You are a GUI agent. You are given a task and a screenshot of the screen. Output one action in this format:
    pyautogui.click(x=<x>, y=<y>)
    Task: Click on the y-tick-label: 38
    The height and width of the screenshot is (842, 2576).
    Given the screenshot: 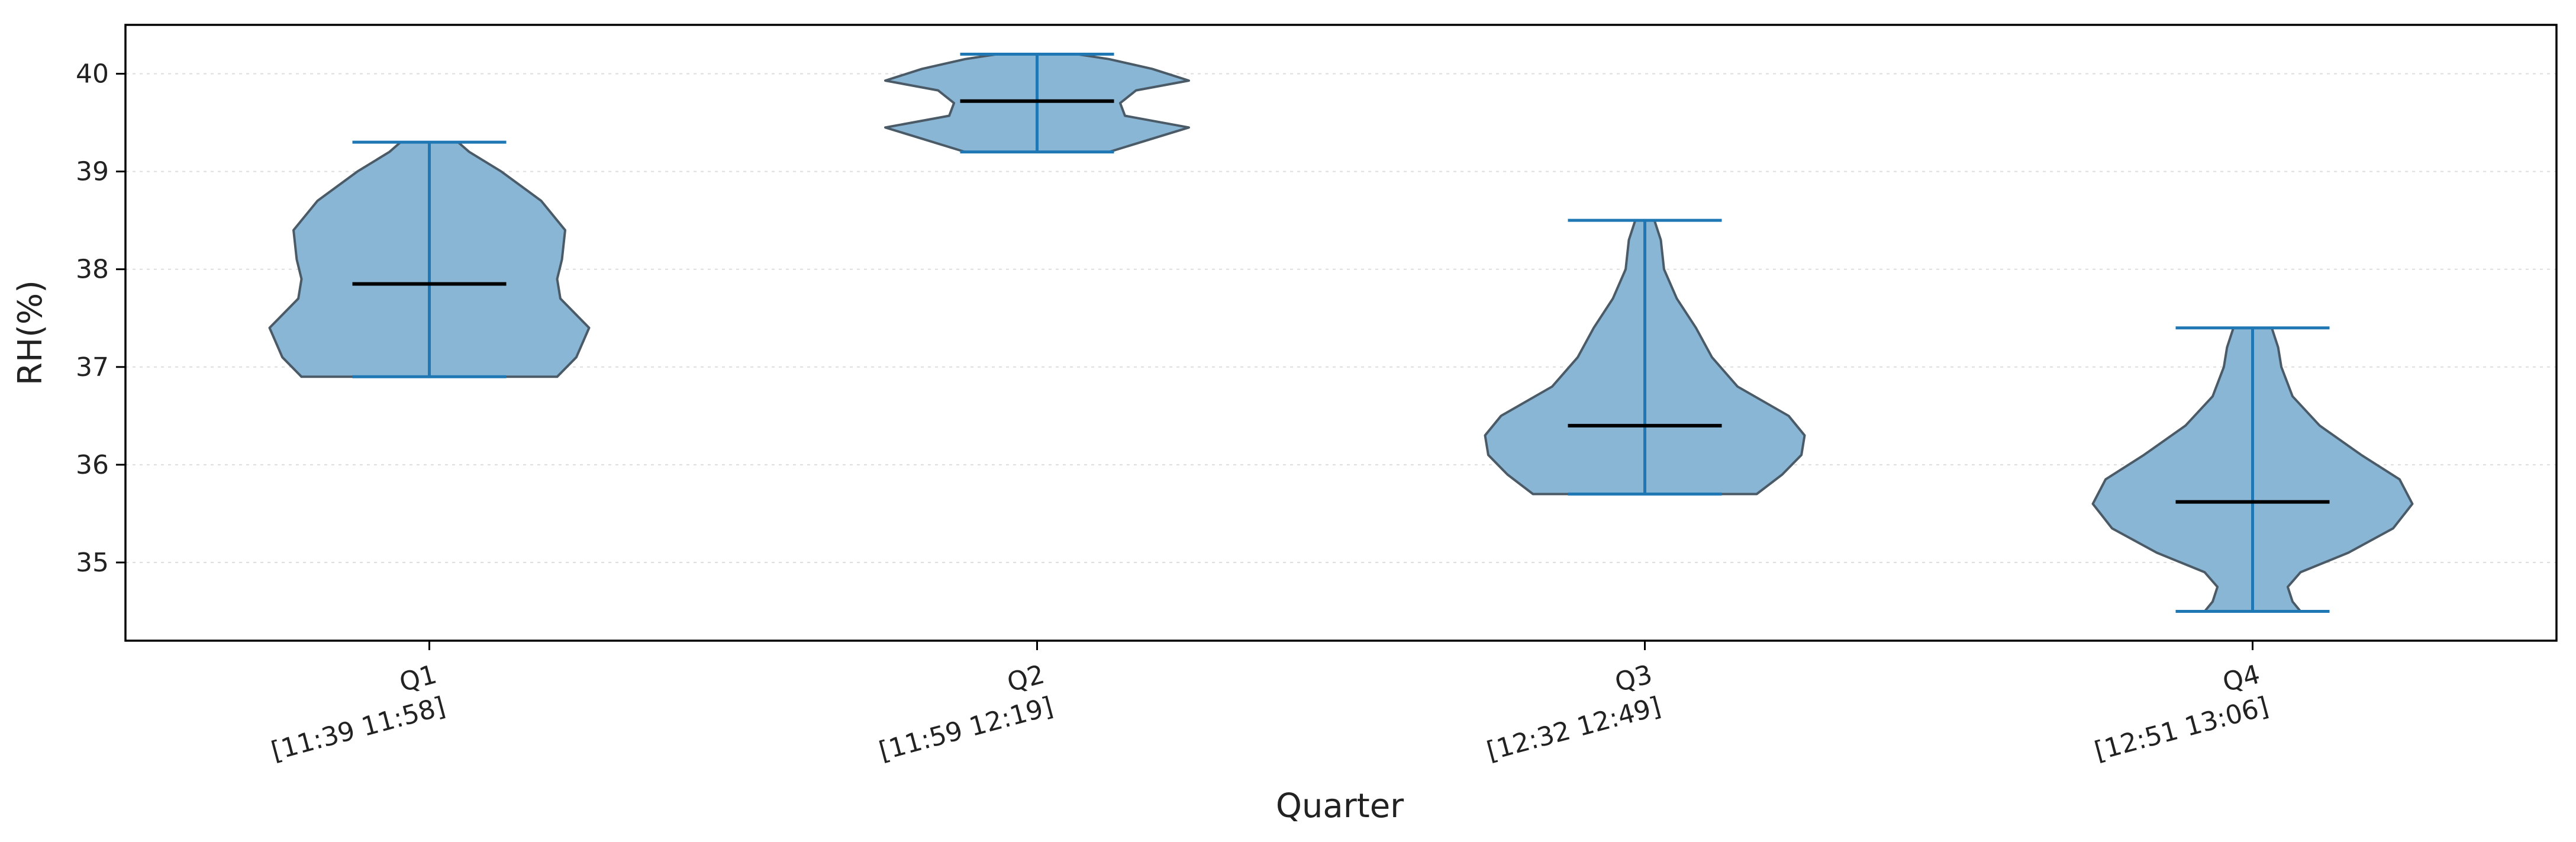 What is the action you would take?
    pyautogui.click(x=92, y=270)
    